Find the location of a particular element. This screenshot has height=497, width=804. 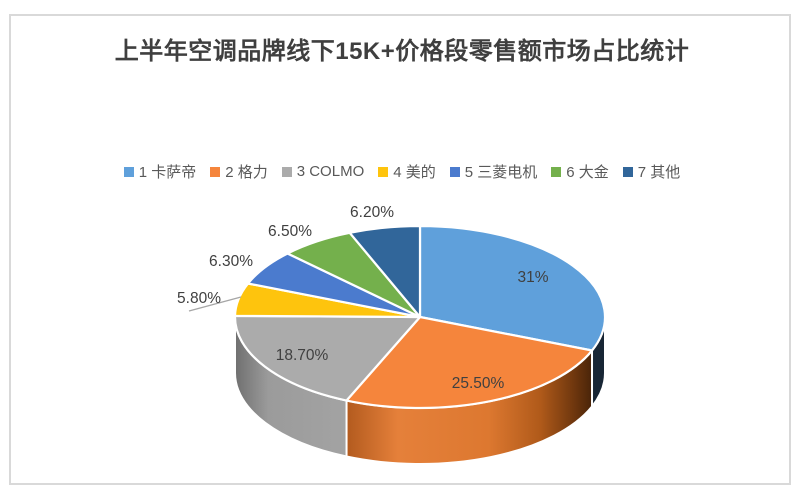

legend-item: 1 卡萨帝 is located at coordinates (160, 171).